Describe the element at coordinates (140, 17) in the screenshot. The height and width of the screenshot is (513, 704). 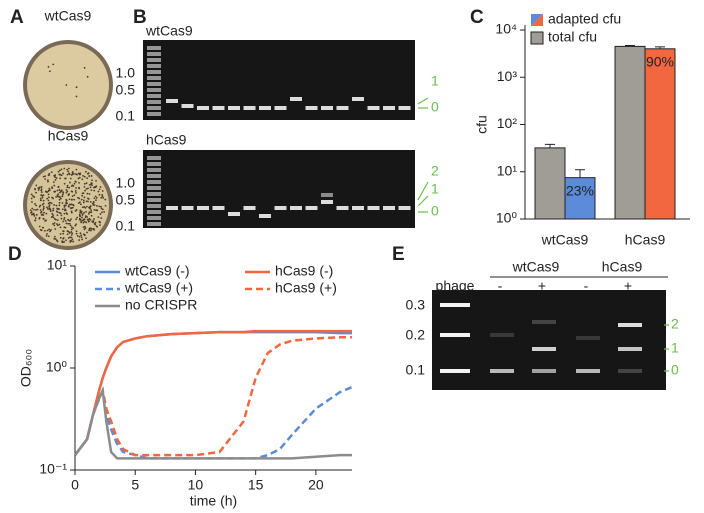
I see `panel-label: B` at that location.